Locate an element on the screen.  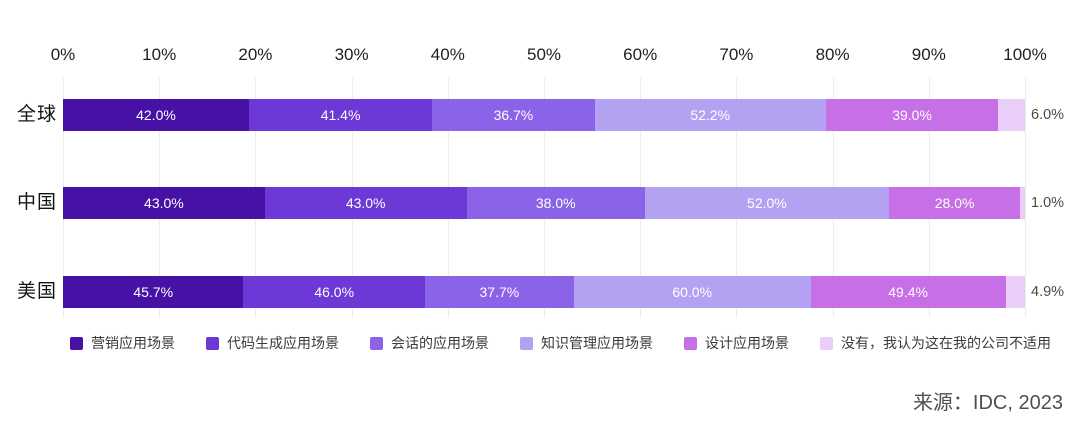
x-axis-tick: 80% is located at coordinates (832, 54).